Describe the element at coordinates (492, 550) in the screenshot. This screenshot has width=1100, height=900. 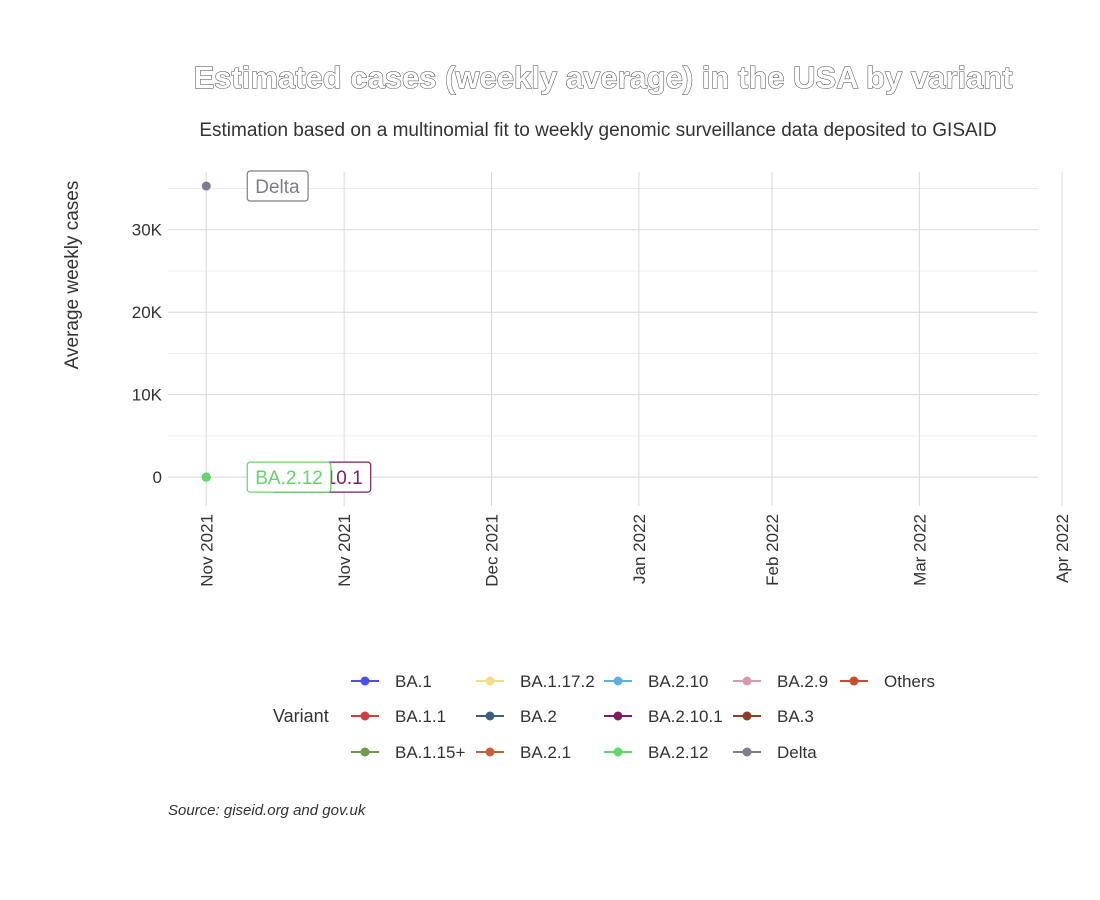
I see `x-tick-label: Dec 2021` at that location.